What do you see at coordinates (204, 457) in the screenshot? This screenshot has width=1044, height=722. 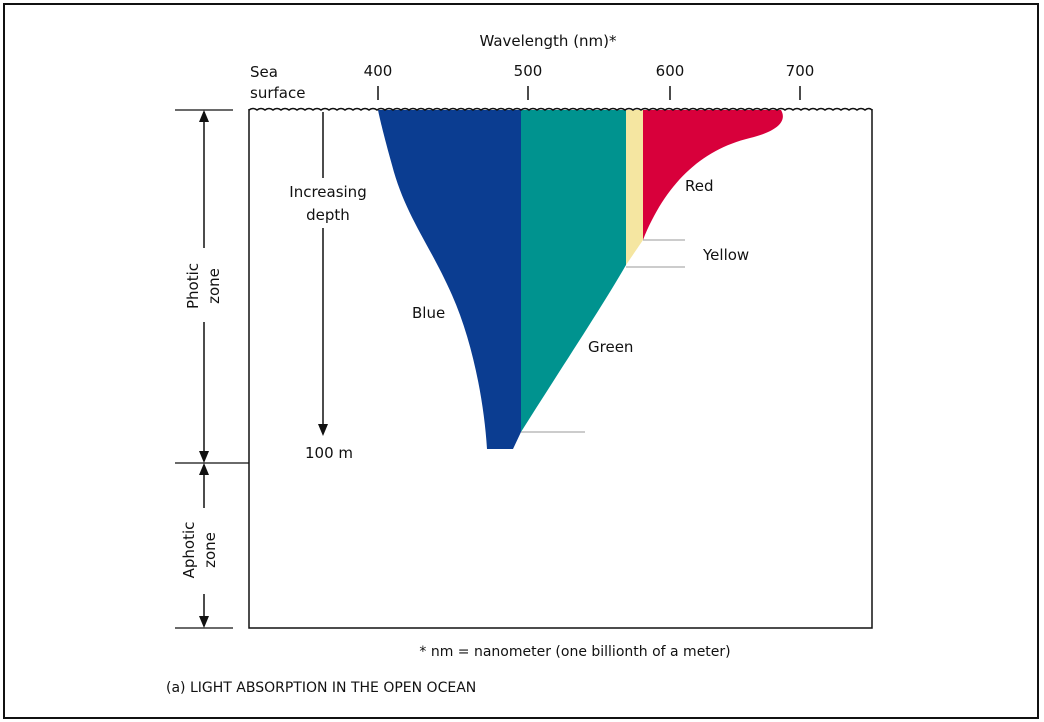 I see `photic-zone-arrow-head-bottom` at bounding box center [204, 457].